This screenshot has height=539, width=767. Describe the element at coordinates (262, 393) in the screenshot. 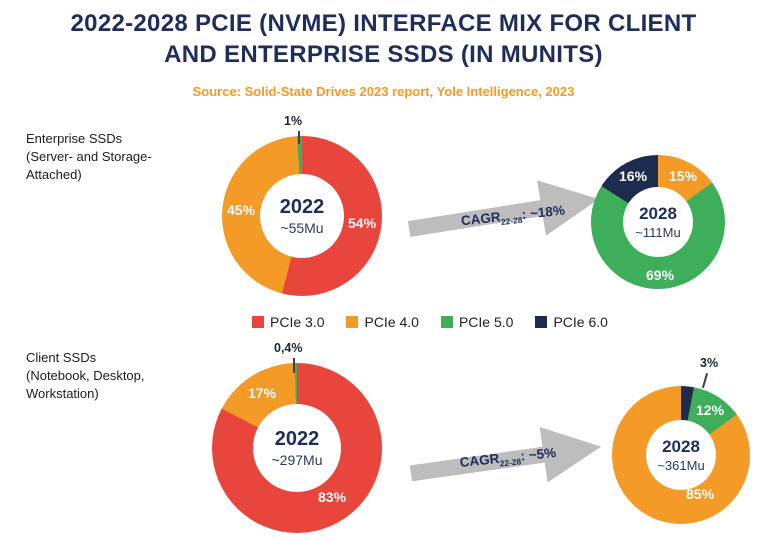

I see `pct-label-pcie40: 17%` at that location.